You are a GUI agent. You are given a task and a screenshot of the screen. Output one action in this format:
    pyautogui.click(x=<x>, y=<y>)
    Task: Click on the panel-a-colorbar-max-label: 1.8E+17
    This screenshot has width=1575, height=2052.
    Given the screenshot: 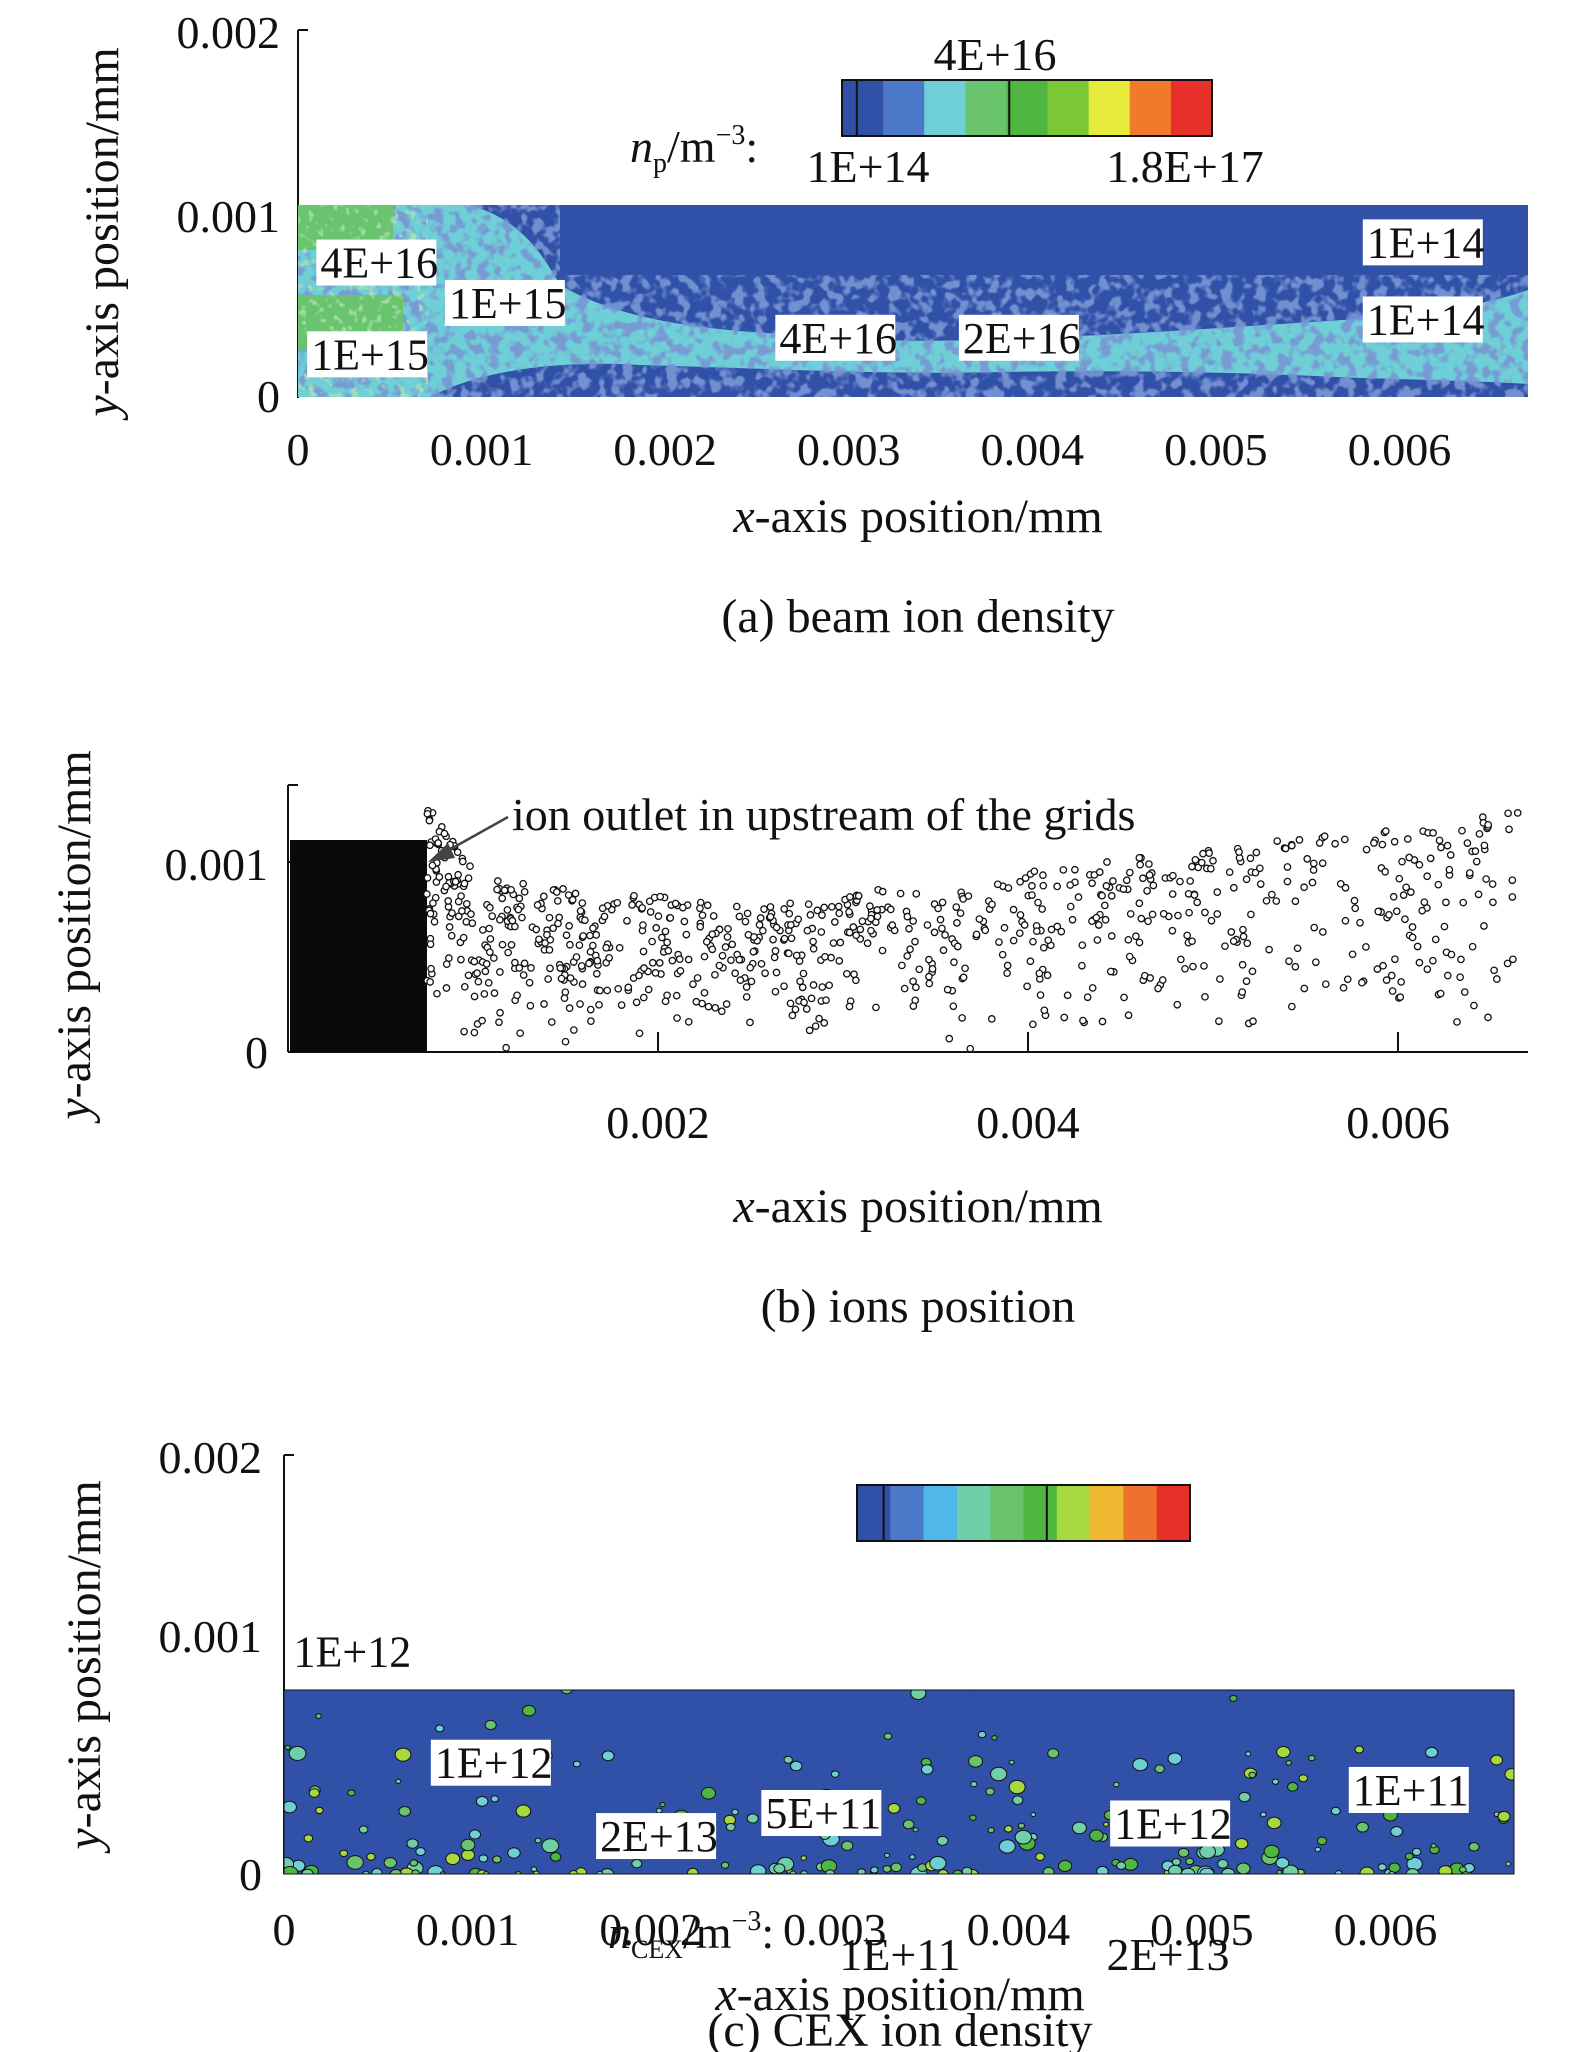 What is the action you would take?
    pyautogui.click(x=1185, y=166)
    